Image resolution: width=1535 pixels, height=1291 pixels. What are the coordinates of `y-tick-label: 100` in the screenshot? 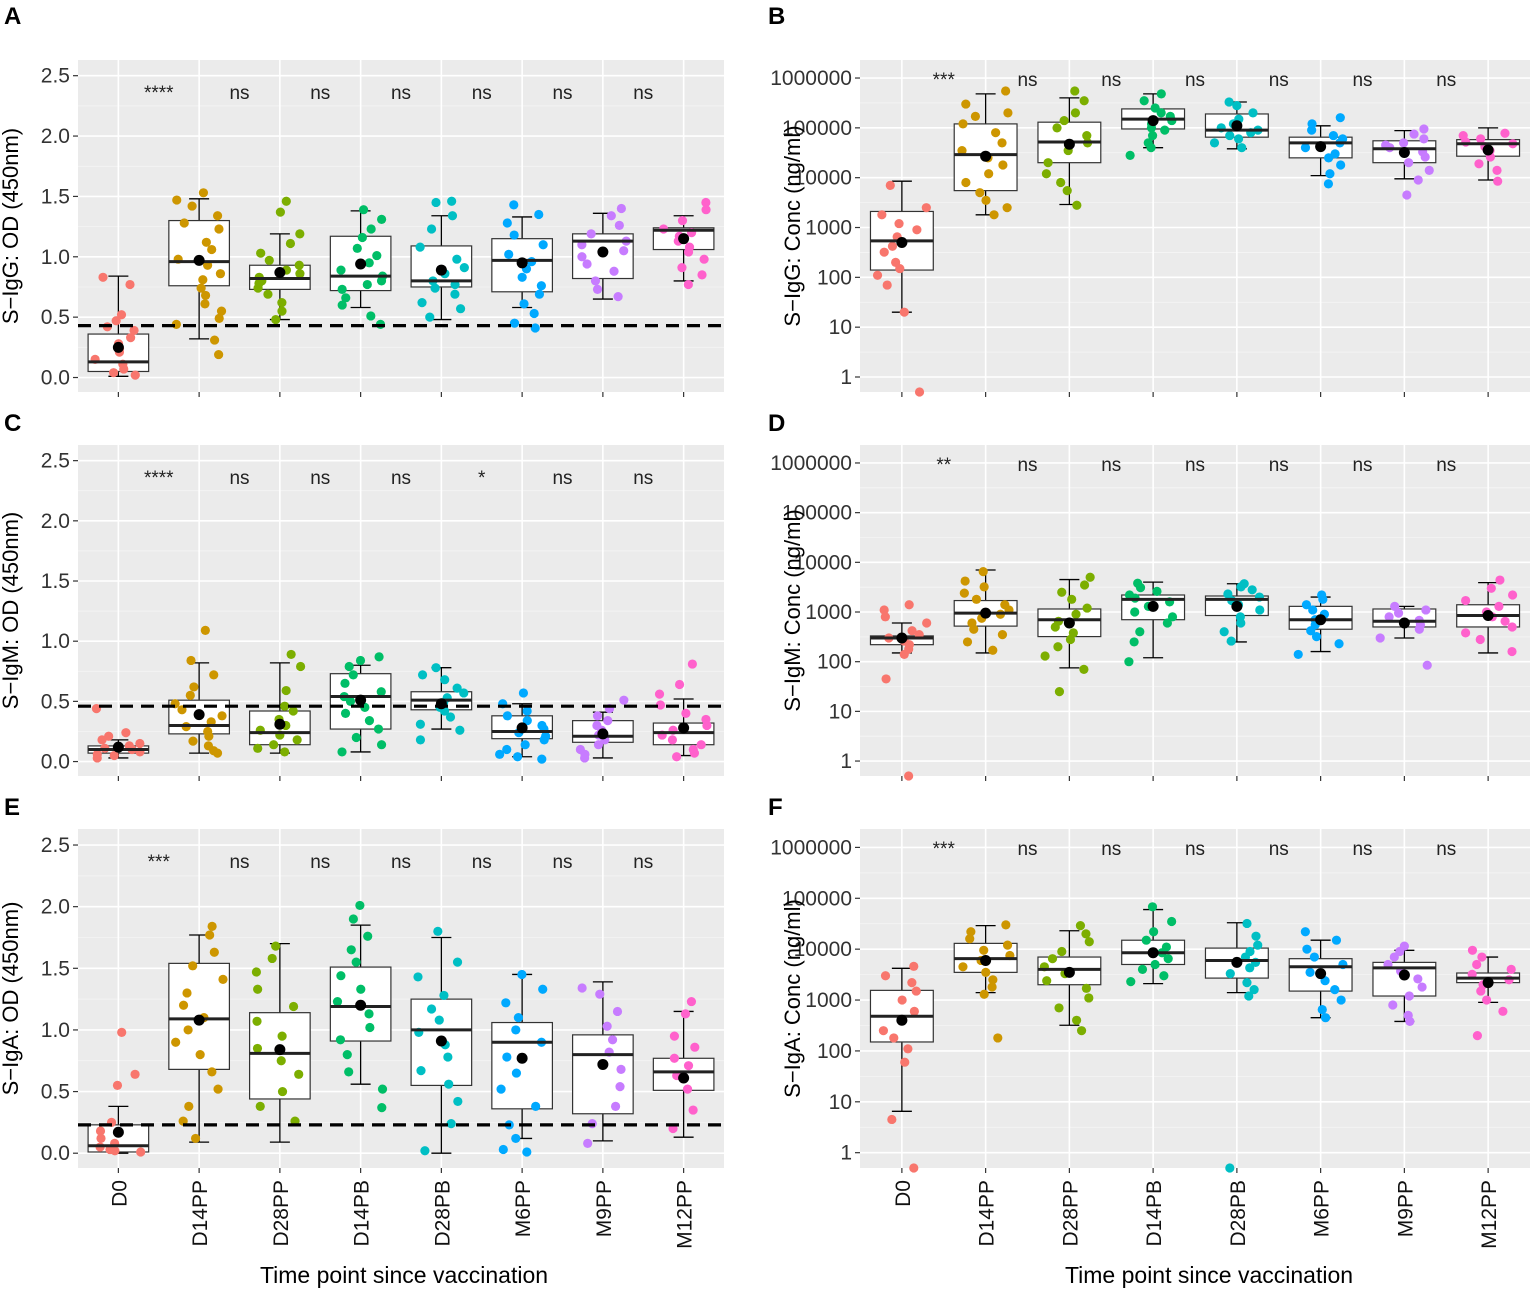 It's located at (834, 662).